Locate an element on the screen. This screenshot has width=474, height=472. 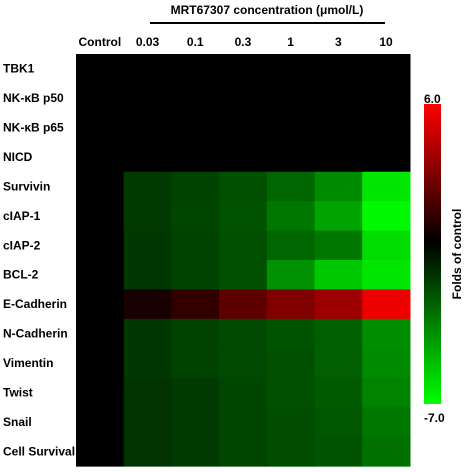
column-label-4: 1 is located at coordinates (290, 42).